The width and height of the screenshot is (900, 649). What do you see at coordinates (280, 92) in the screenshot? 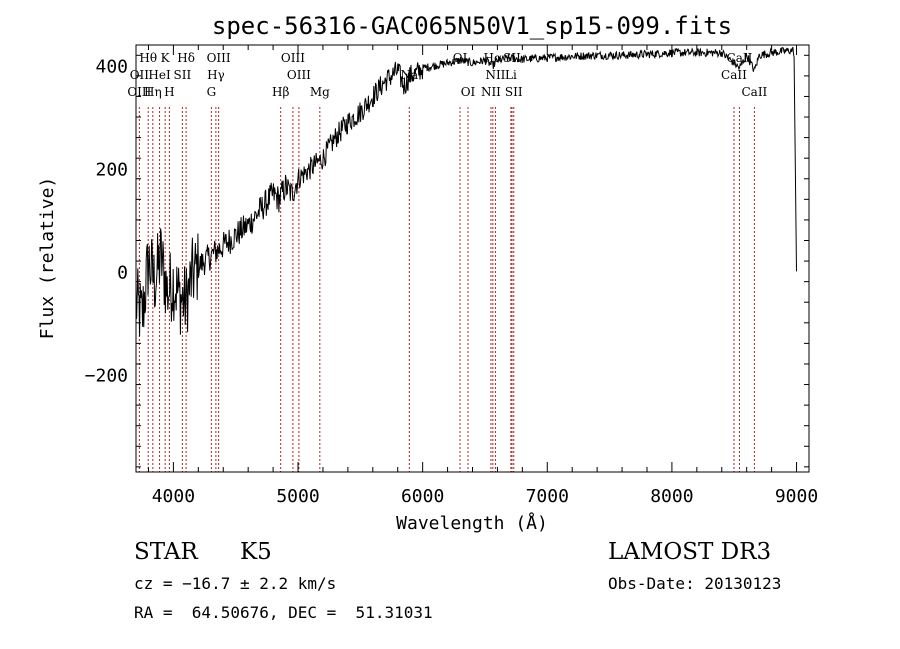
I see `line-label: Hβ` at bounding box center [280, 92].